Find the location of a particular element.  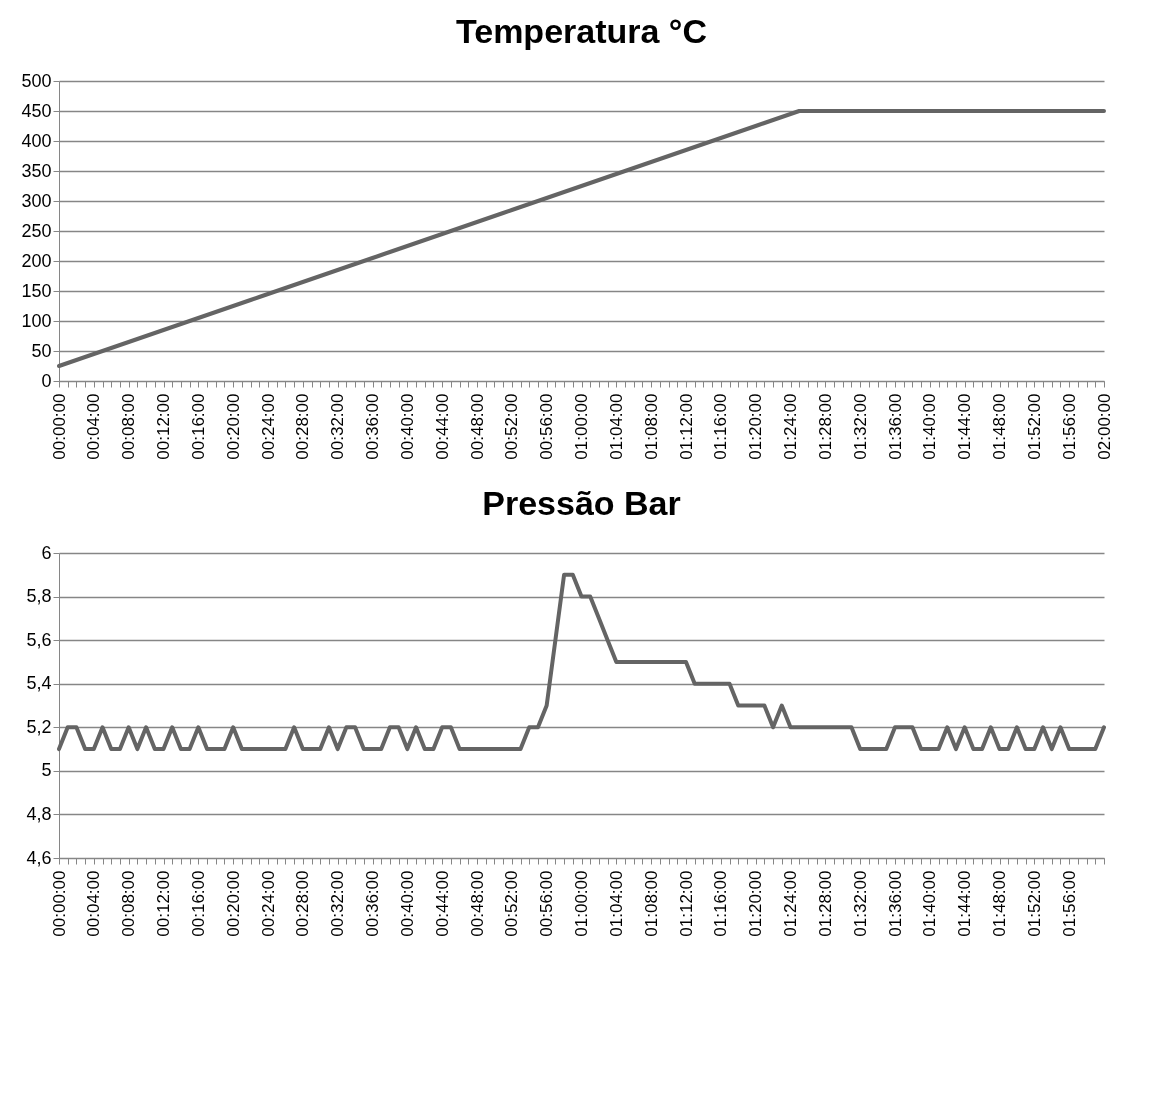

y-tick-label: 5,4 is located at coordinates (39, 683).